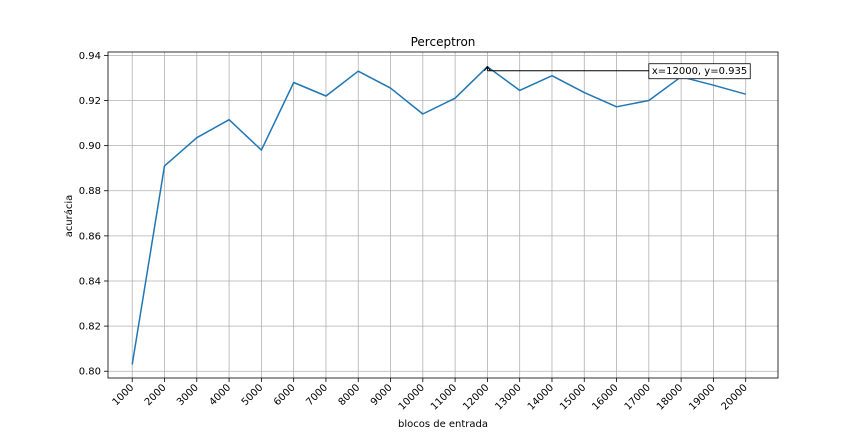  I want to click on x-tick-label: 8000, so click(350, 395).